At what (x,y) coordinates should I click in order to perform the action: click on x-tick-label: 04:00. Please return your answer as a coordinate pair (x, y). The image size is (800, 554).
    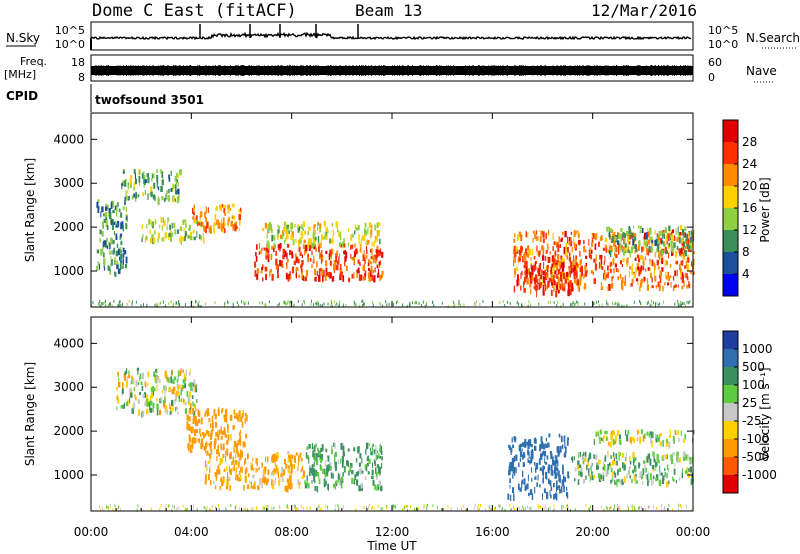
    Looking at the image, I should click on (191, 532).